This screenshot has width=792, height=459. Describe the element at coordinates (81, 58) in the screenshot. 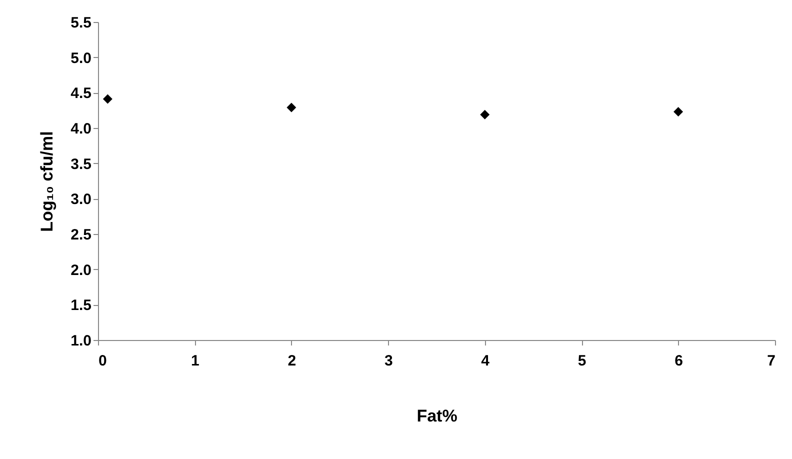

I see `y-tick-label: 5.0` at that location.